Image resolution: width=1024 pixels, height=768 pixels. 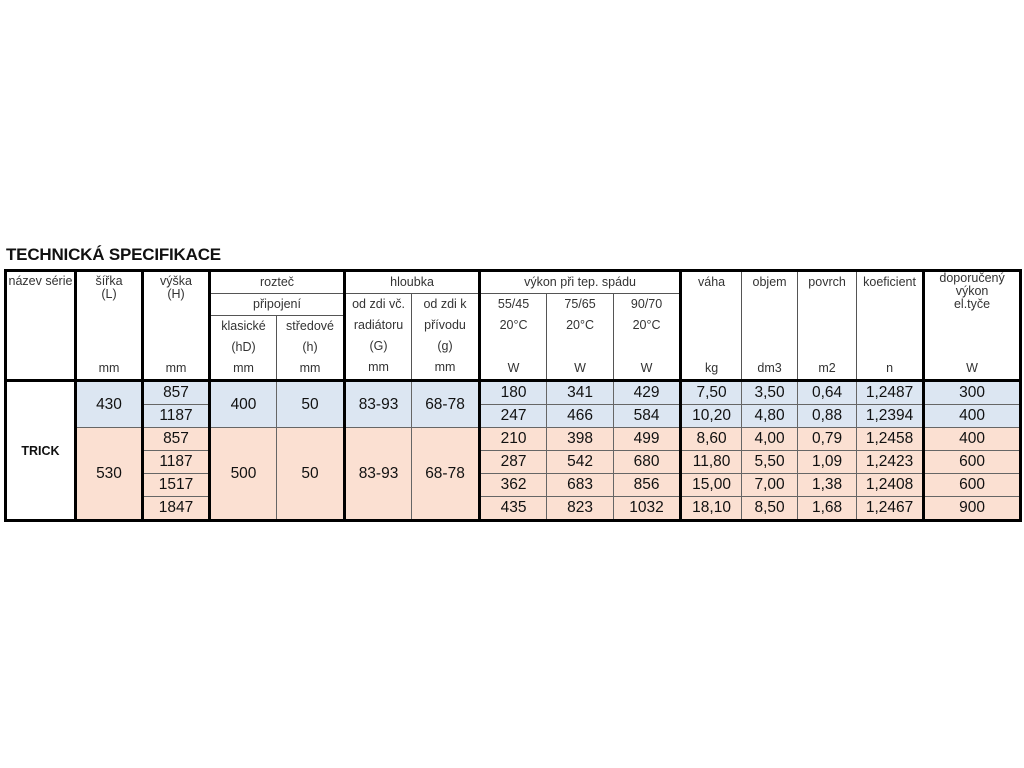 I want to click on header-symbol: (L), so click(x=109, y=294).